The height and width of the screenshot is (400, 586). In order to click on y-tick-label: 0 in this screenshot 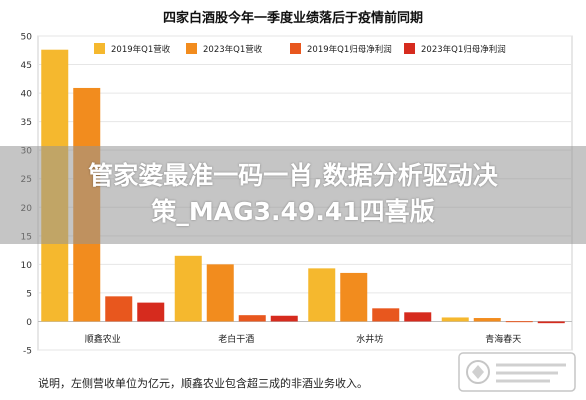, I will do `click(29, 323)`.